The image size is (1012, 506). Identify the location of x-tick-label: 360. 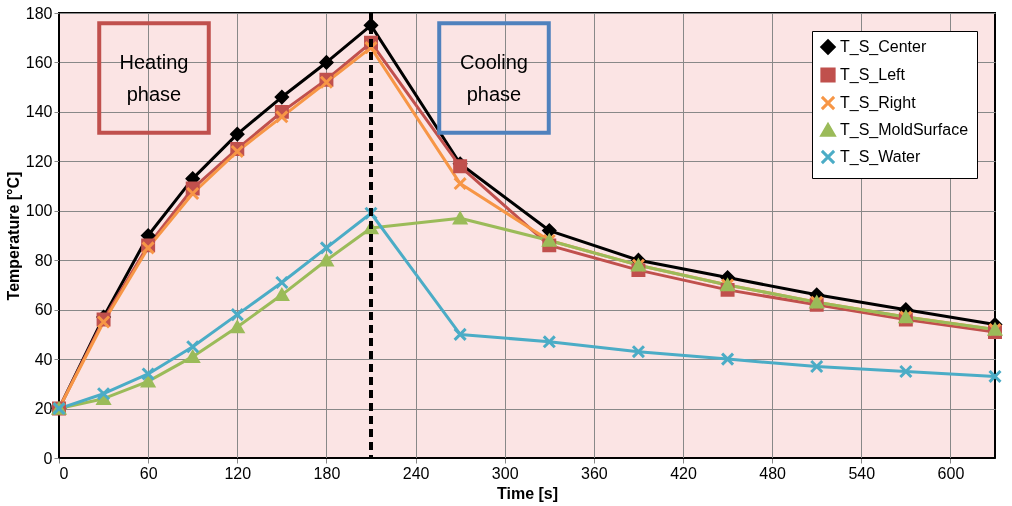
(594, 473).